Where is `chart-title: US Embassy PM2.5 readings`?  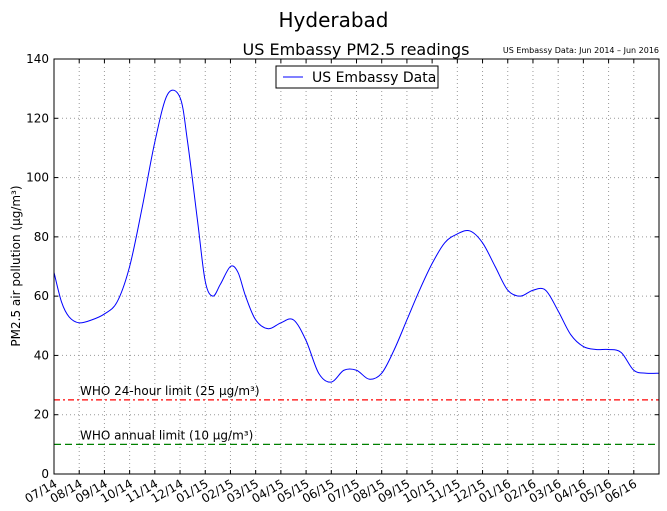
chart-title: US Embassy PM2.5 readings is located at coordinates (356, 49).